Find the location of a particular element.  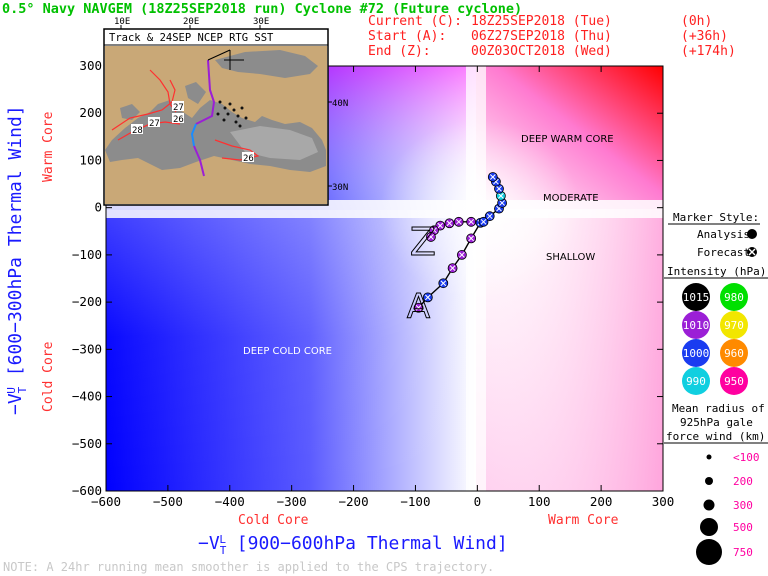

time-current-label: Current (C): is located at coordinates (415, 21).